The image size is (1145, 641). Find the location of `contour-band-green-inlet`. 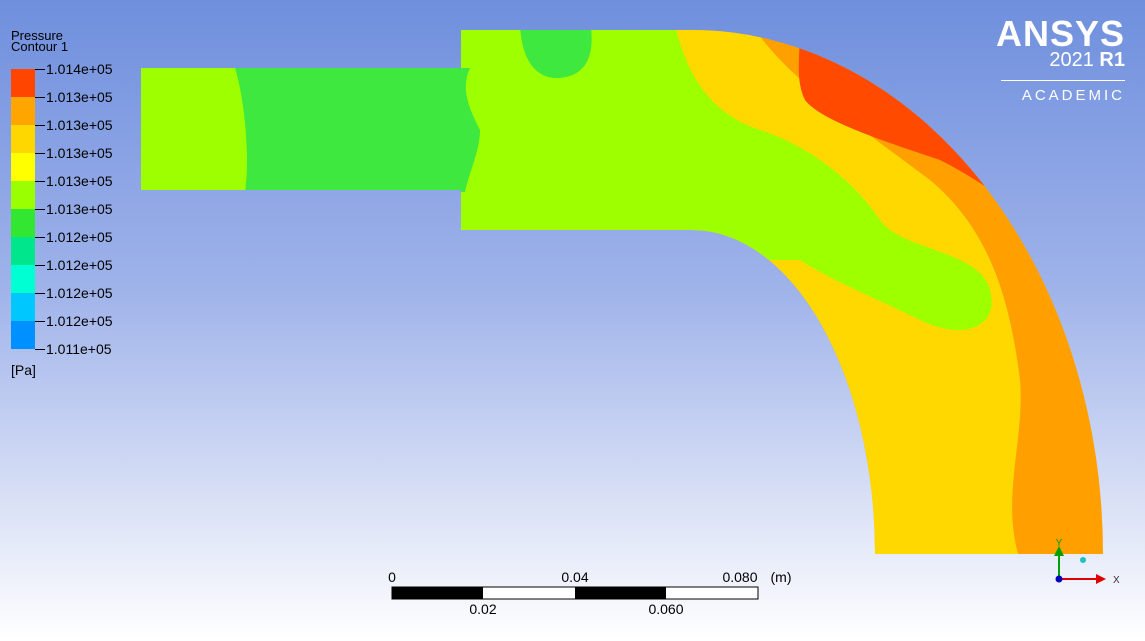

contour-band-green-inlet is located at coordinates (357, 130).